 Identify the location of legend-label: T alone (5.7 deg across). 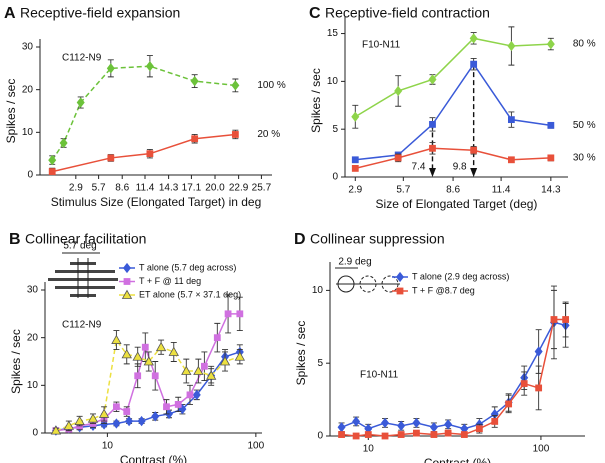
(187, 267).